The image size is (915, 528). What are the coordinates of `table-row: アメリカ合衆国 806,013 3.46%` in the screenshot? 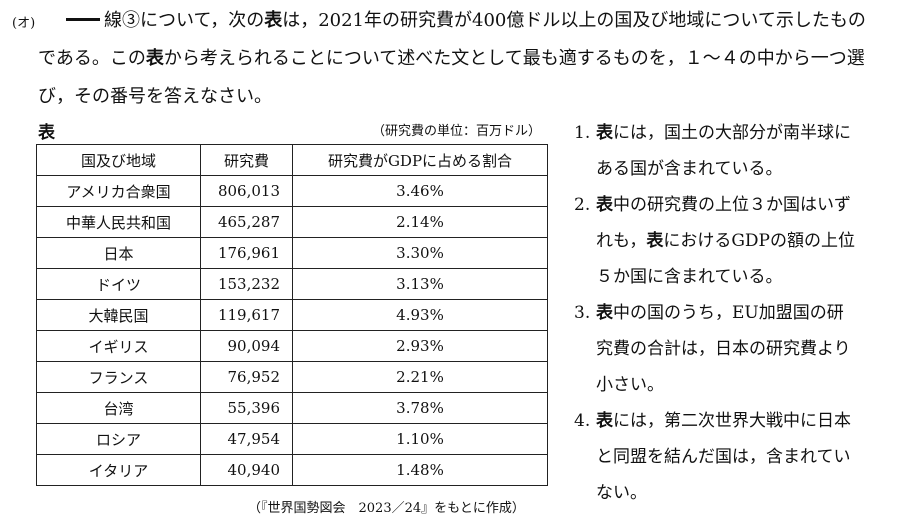 It's located at (292, 191).